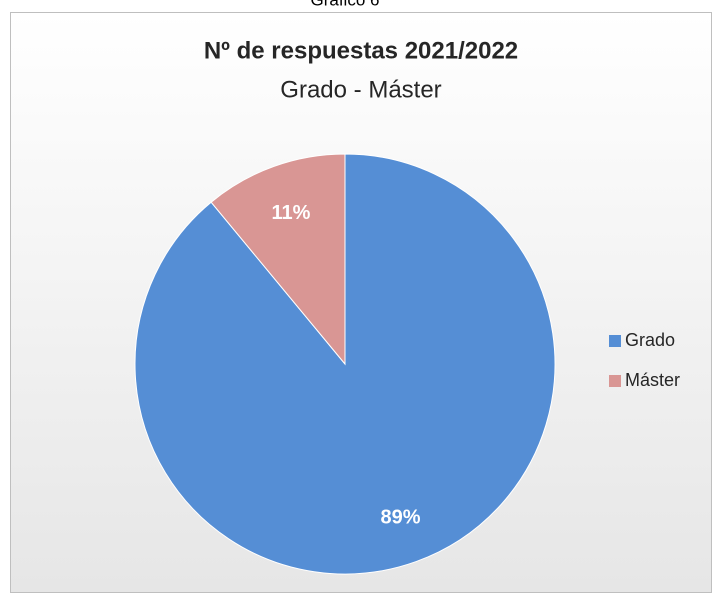  Describe the element at coordinates (290, 213) in the screenshot. I see `data-label: 11%` at that location.